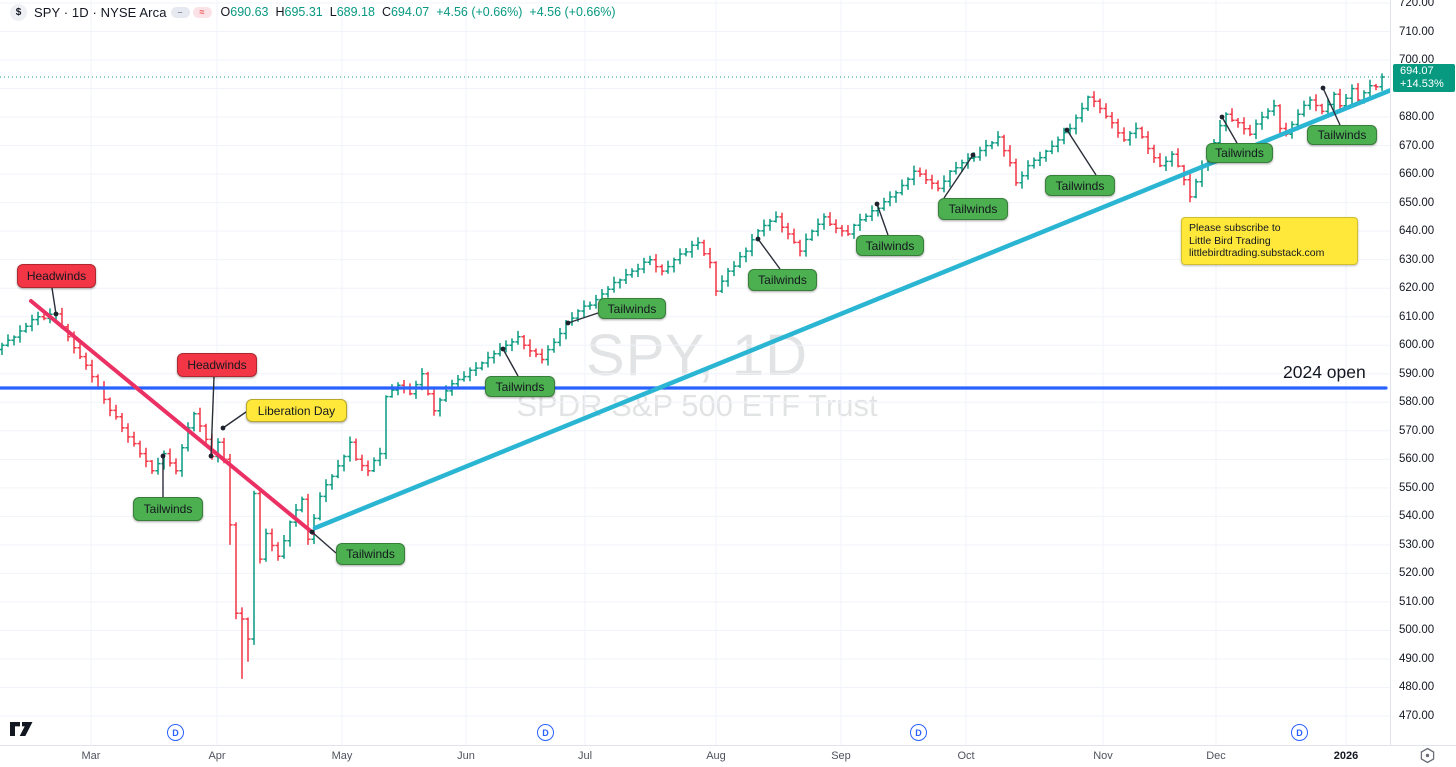  I want to click on year-open-line-label: 2024 open, so click(1324, 372).